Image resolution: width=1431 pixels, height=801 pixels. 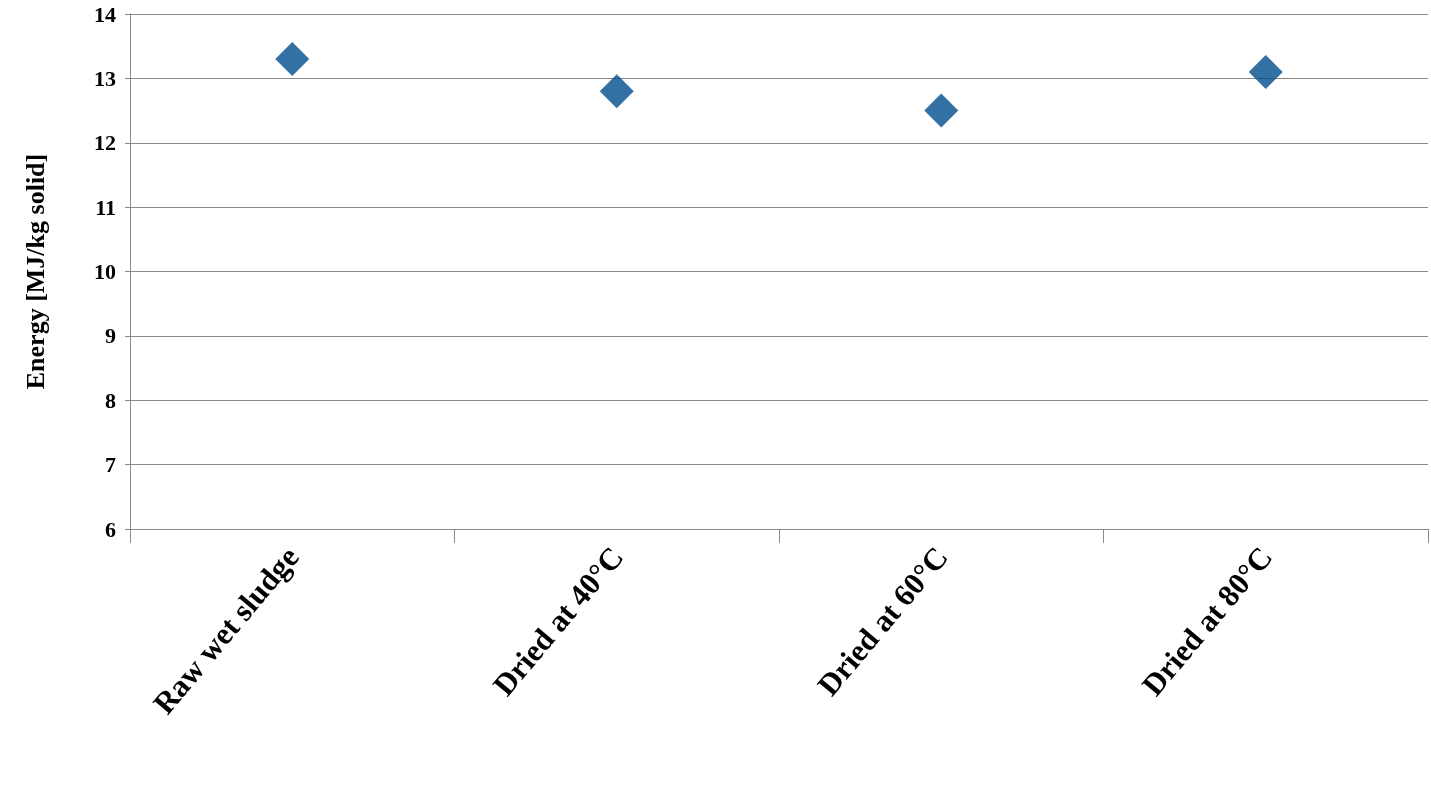 What do you see at coordinates (110, 336) in the screenshot?
I see `y-tick-label: 9` at bounding box center [110, 336].